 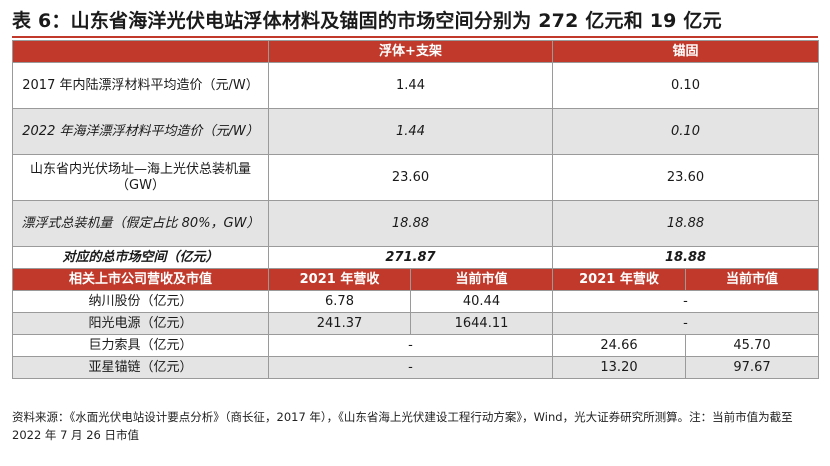 I want to click on company-row: 亚星锚链（亿元） - 13.20 97.67, so click(x=416, y=367).